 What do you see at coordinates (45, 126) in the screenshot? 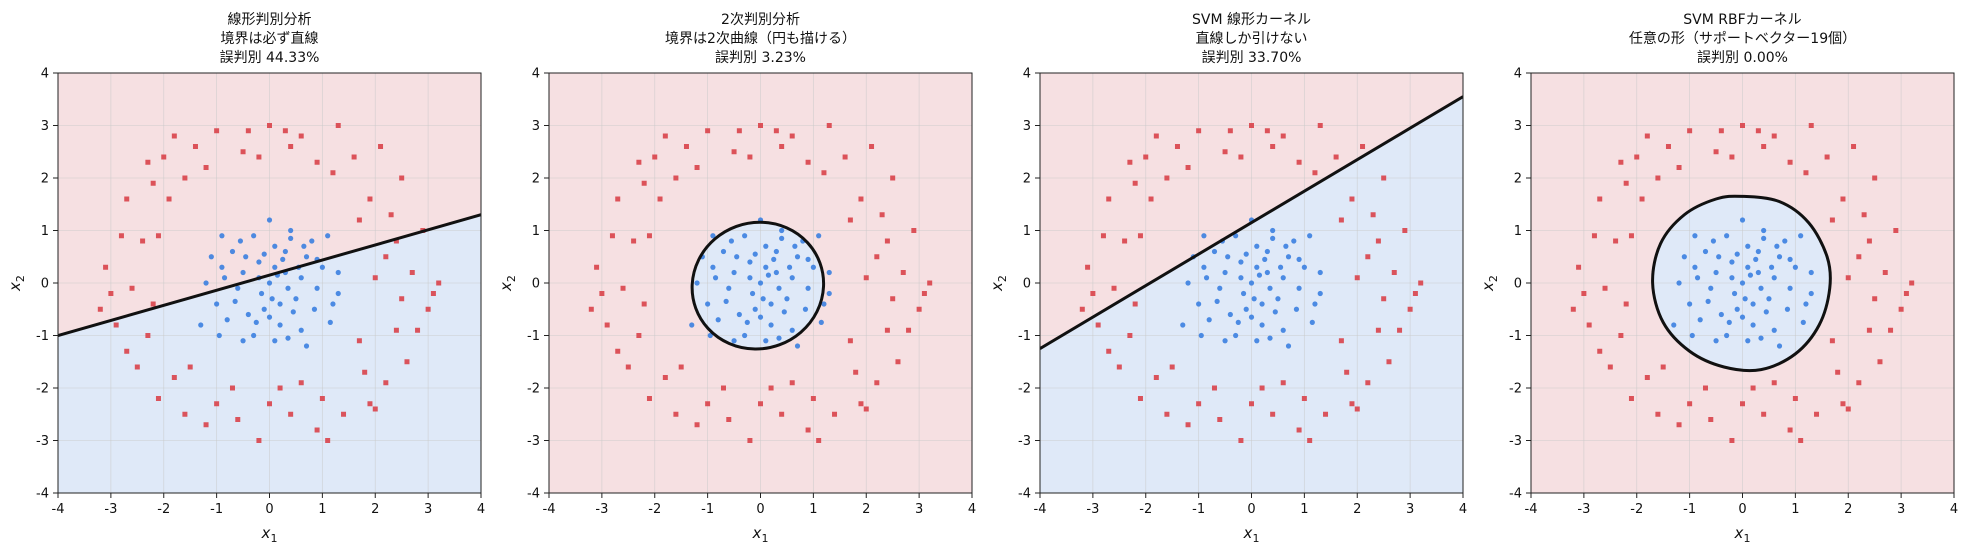
I see `y-tick-label: 3` at bounding box center [45, 126].